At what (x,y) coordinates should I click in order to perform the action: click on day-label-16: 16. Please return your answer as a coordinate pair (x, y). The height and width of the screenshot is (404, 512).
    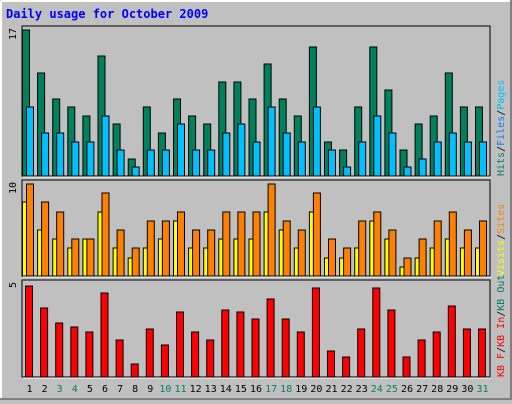
    Looking at the image, I should click on (256, 389).